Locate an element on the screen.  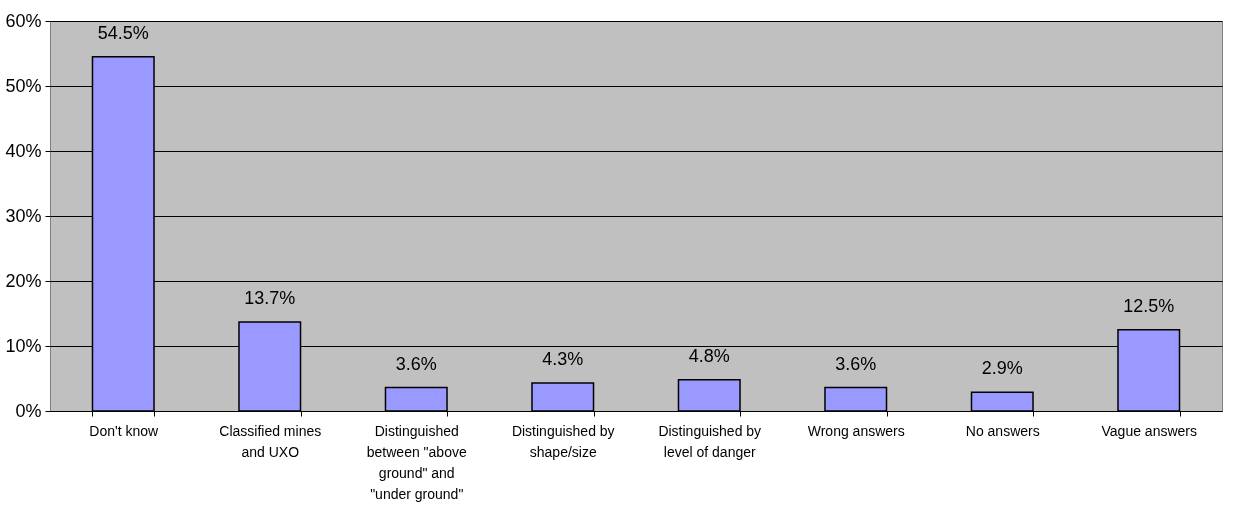
y-tick-label: 0% is located at coordinates (28, 410).